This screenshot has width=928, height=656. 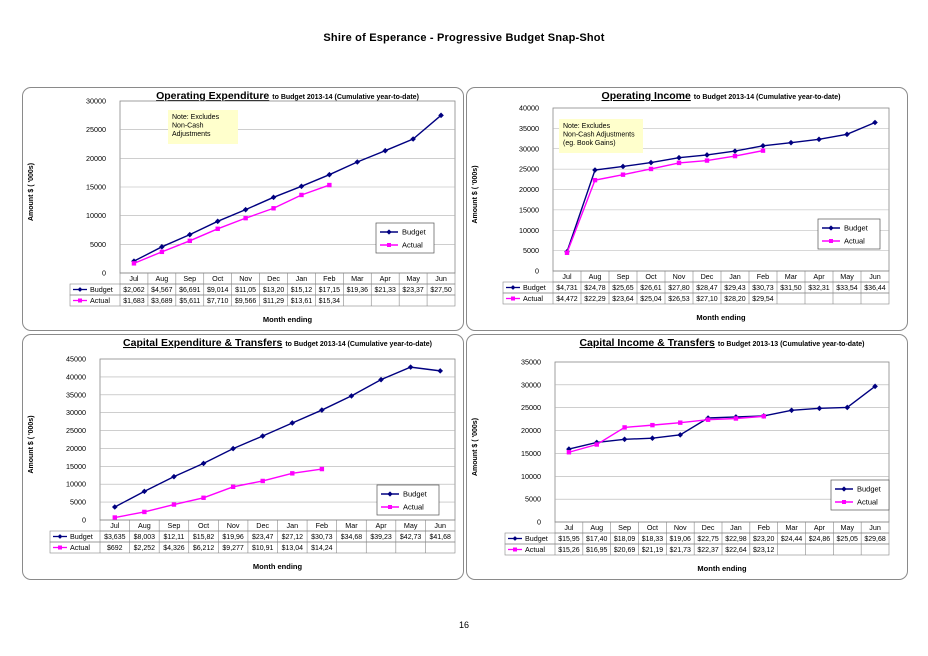 I want to click on y-tick-label: 5000, so click(x=533, y=499).